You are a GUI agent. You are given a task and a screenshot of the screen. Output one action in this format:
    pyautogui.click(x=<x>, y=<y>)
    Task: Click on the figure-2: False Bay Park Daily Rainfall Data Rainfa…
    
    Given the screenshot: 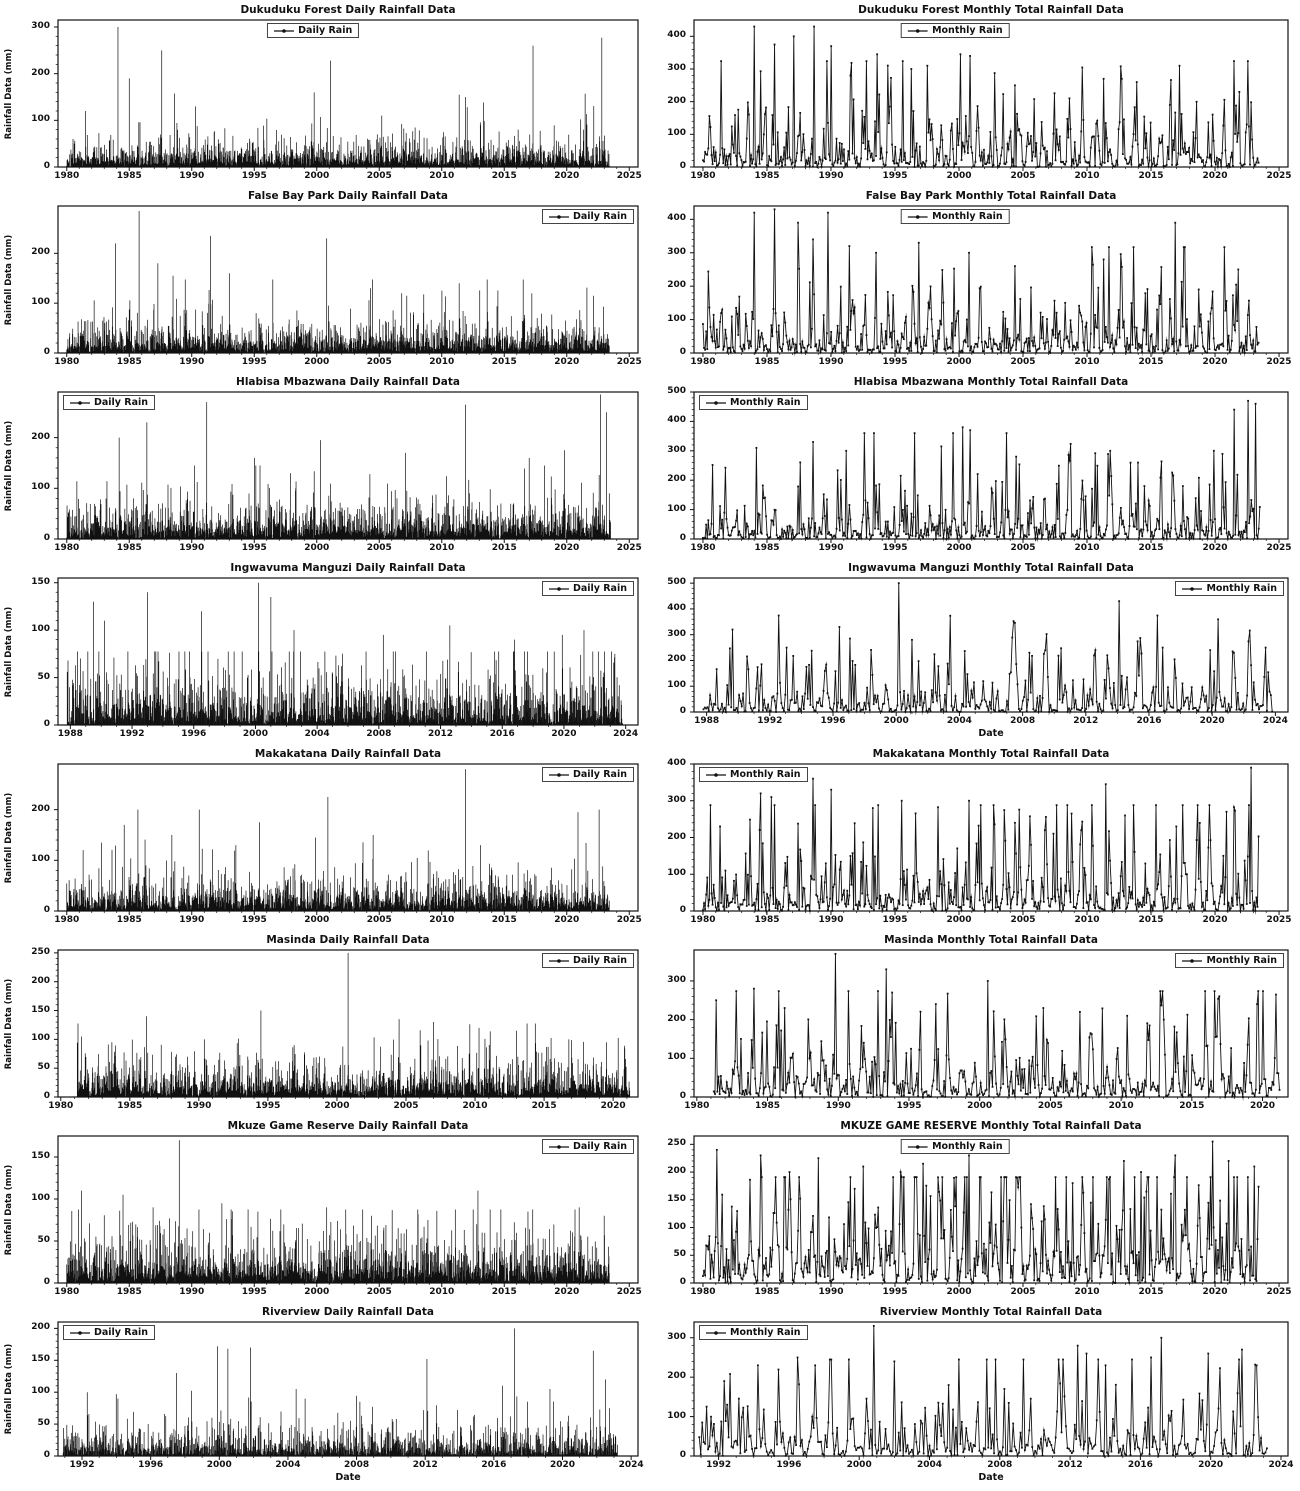 What is the action you would take?
    pyautogui.click(x=325, y=279)
    